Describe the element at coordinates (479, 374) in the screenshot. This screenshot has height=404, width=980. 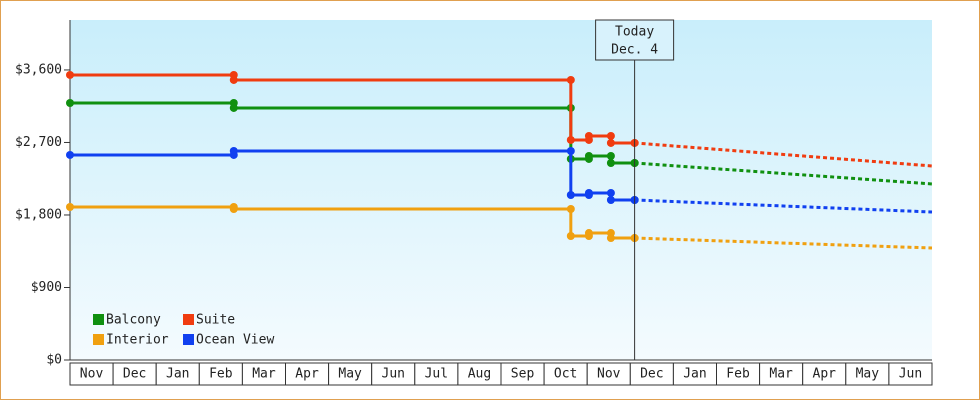
I see `x-tick-label: Aug` at that location.